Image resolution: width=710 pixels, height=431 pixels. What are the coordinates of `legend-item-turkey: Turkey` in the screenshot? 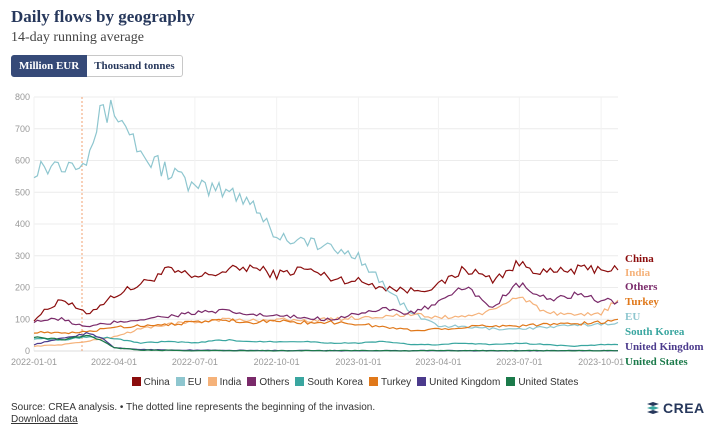 It's located at (390, 382).